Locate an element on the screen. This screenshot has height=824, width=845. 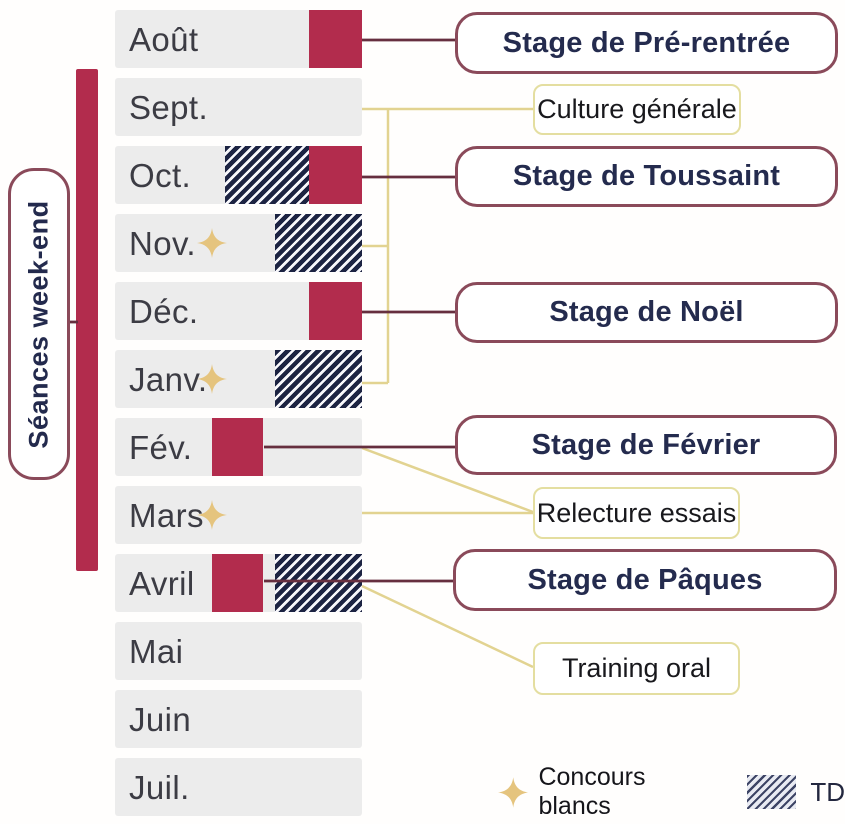
month-label: Nov. is located at coordinates (163, 243).